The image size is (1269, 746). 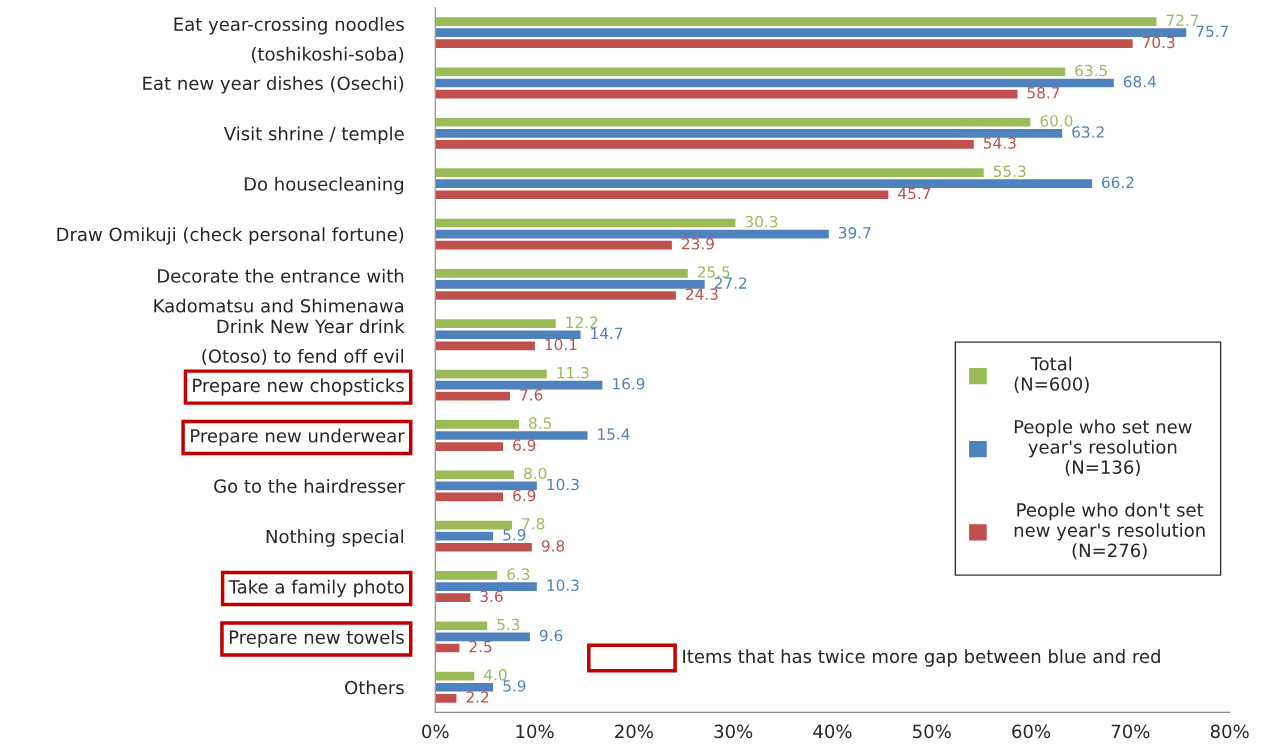 What do you see at coordinates (1043, 92) in the screenshot?
I see `data-label: 58.7` at bounding box center [1043, 92].